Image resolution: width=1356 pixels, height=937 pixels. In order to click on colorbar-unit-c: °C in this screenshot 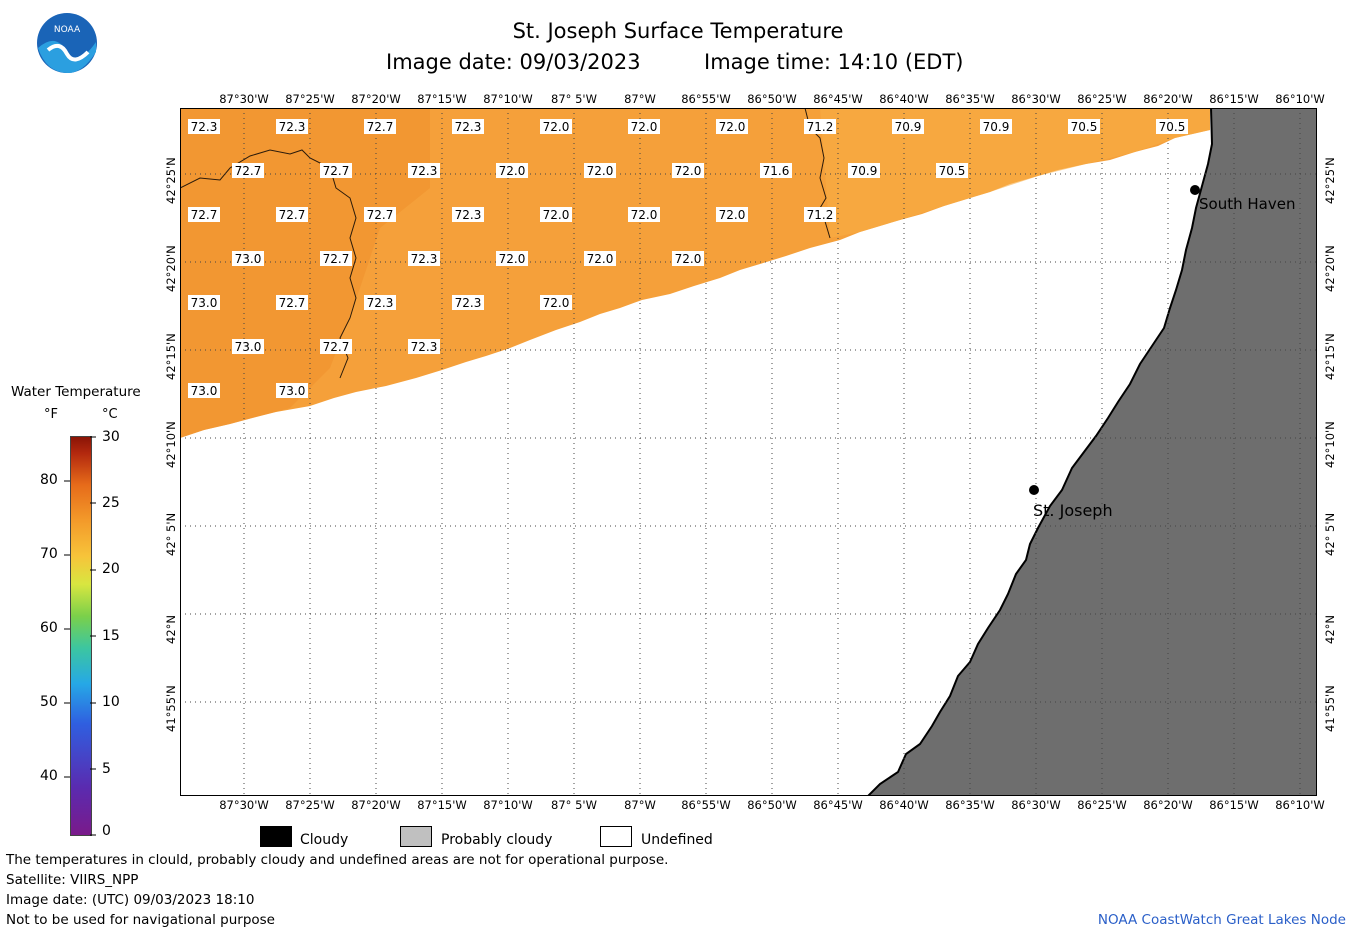, I will do `click(110, 414)`.